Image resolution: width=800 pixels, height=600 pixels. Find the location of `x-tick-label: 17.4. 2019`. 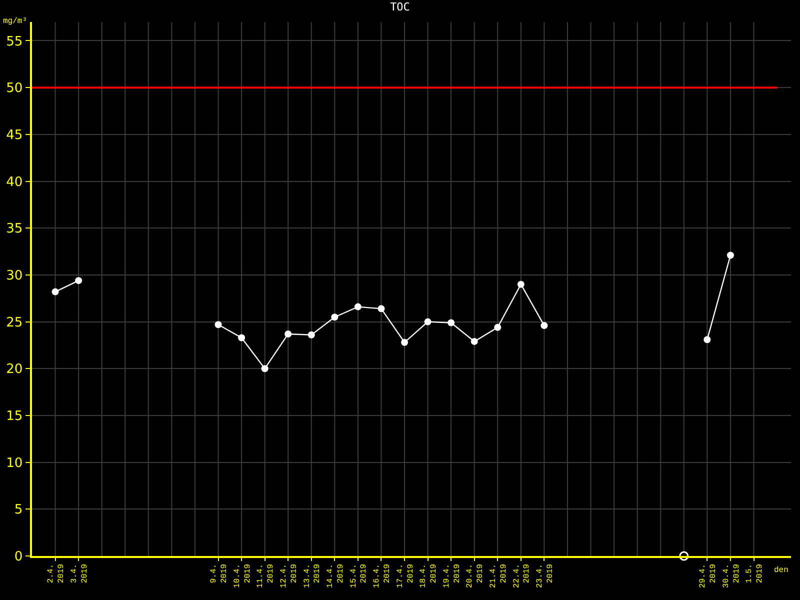

x-tick-label: 17.4. 2019 is located at coordinates (406, 576).